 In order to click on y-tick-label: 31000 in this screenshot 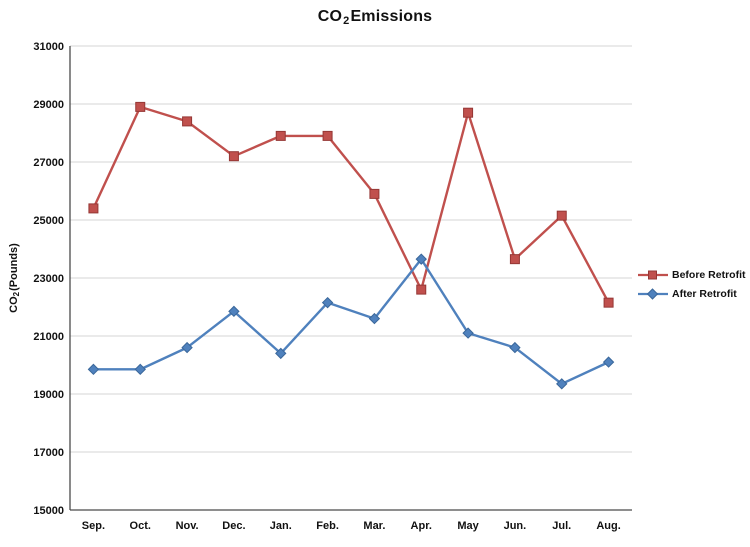, I will do `click(48, 47)`.